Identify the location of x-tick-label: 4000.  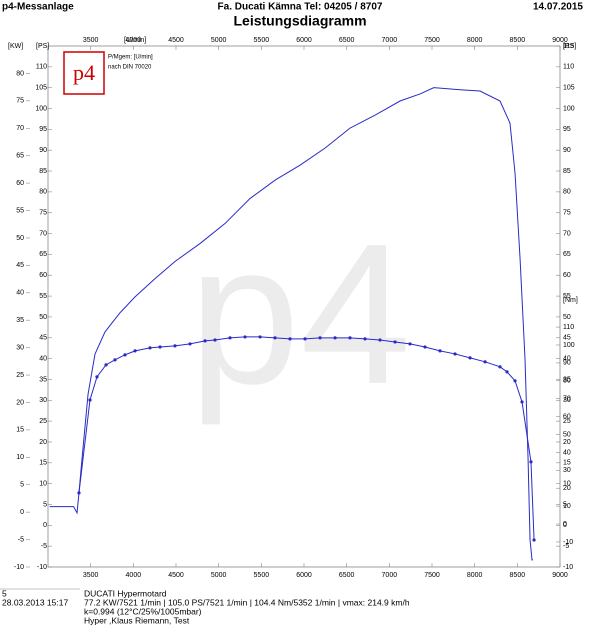
(134, 40).